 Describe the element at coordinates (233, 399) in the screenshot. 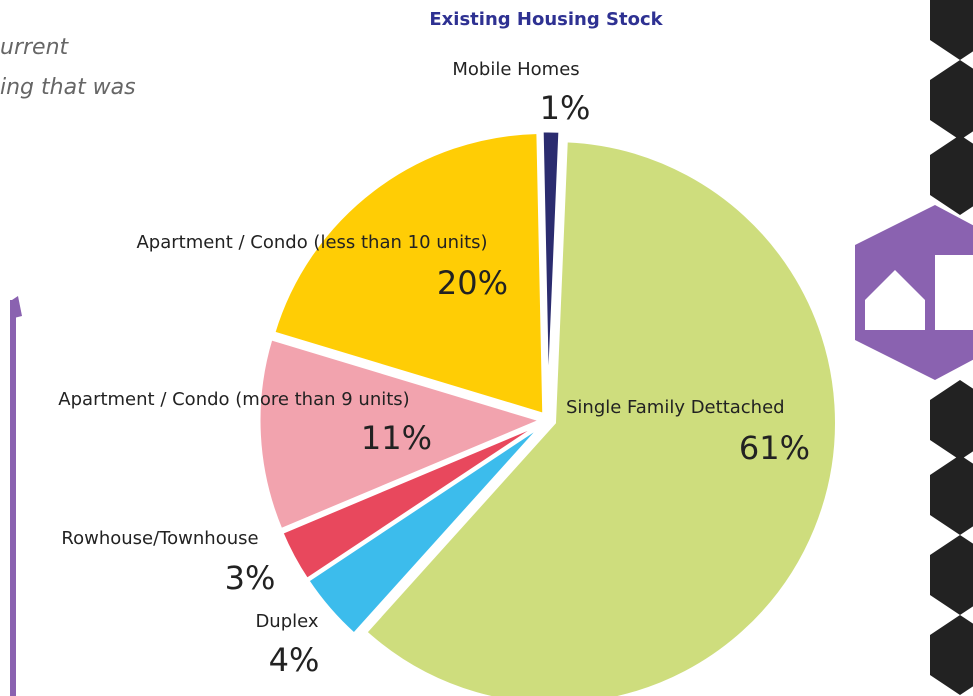

I see `slice-label: Apartment / Condo (more than 9 units)` at that location.